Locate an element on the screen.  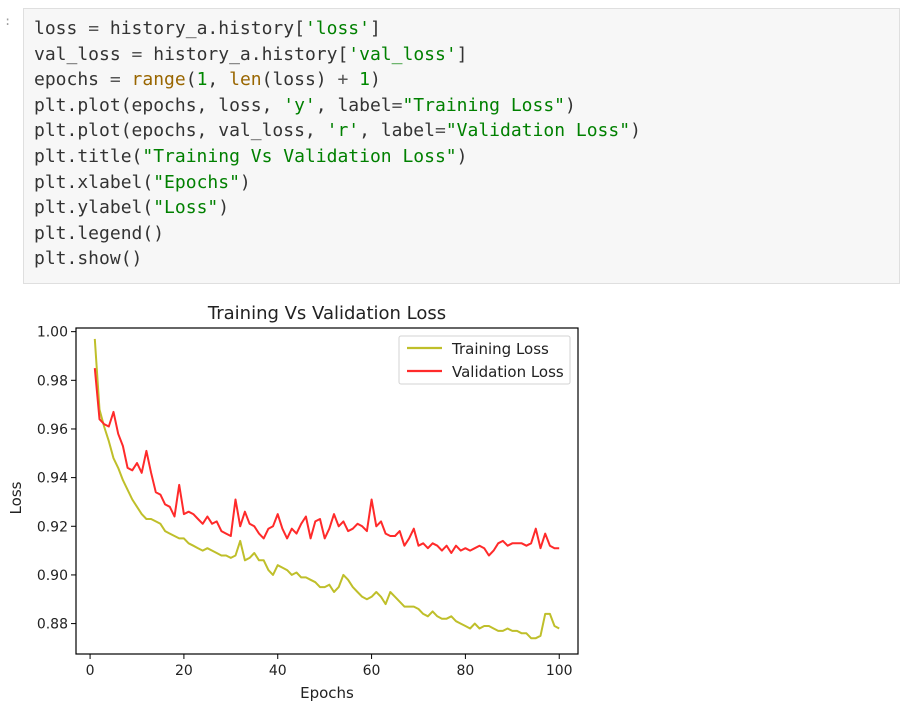
code-token: epochs is located at coordinates (72, 80).